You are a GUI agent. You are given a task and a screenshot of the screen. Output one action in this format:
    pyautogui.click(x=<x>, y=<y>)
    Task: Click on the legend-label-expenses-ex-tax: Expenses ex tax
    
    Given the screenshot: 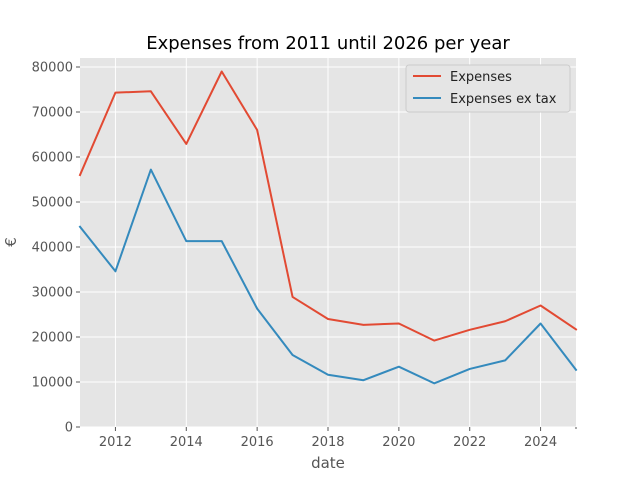 What is the action you would take?
    pyautogui.click(x=503, y=99)
    